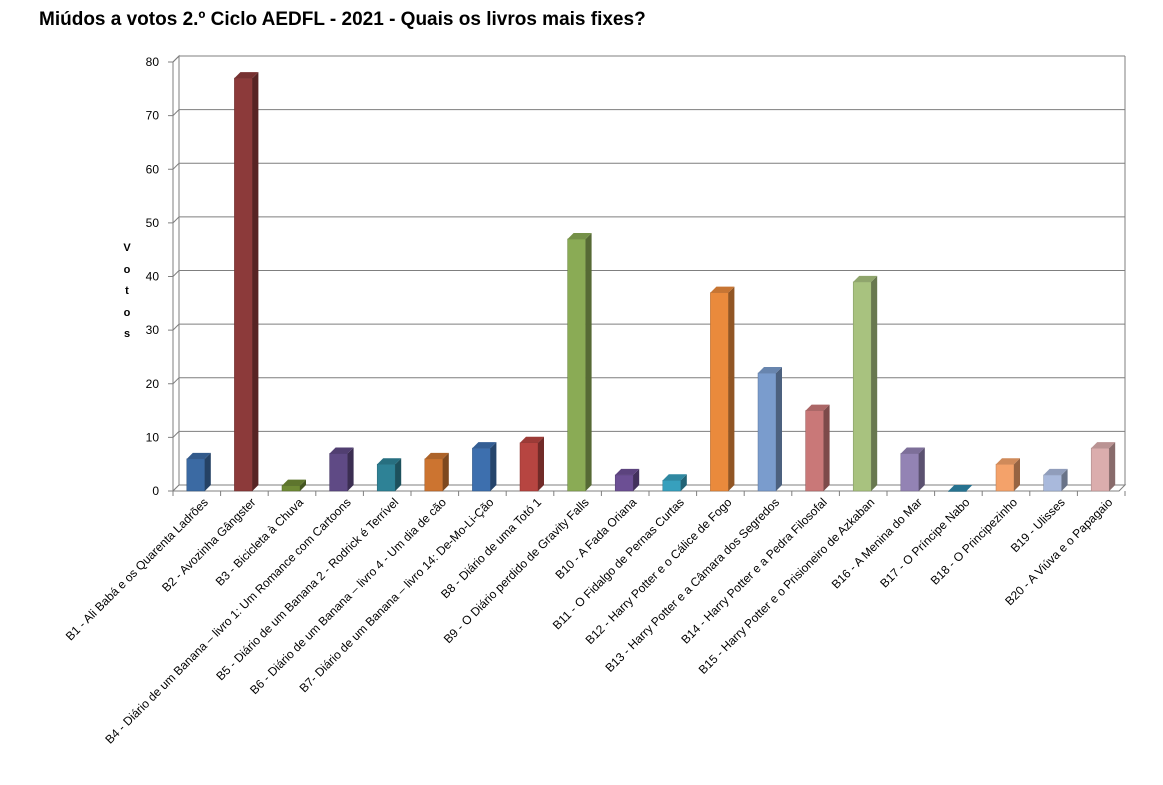 The width and height of the screenshot is (1163, 785). Describe the element at coordinates (153, 330) in the screenshot. I see `y-tick-label: 30` at that location.